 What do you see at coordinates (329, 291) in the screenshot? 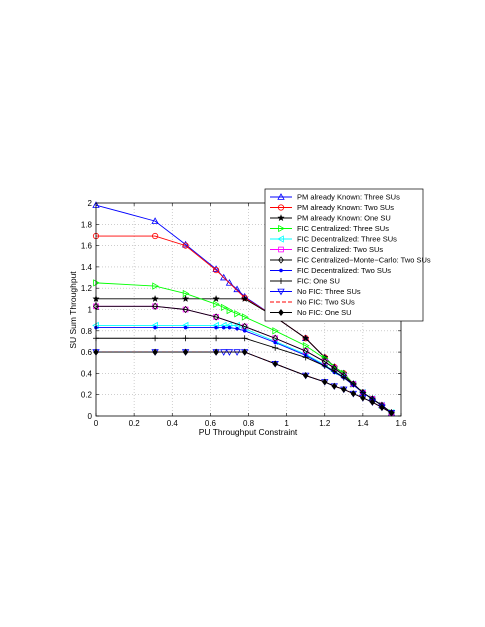
I see `legend-label: No FIC: Three SUs` at bounding box center [329, 291].